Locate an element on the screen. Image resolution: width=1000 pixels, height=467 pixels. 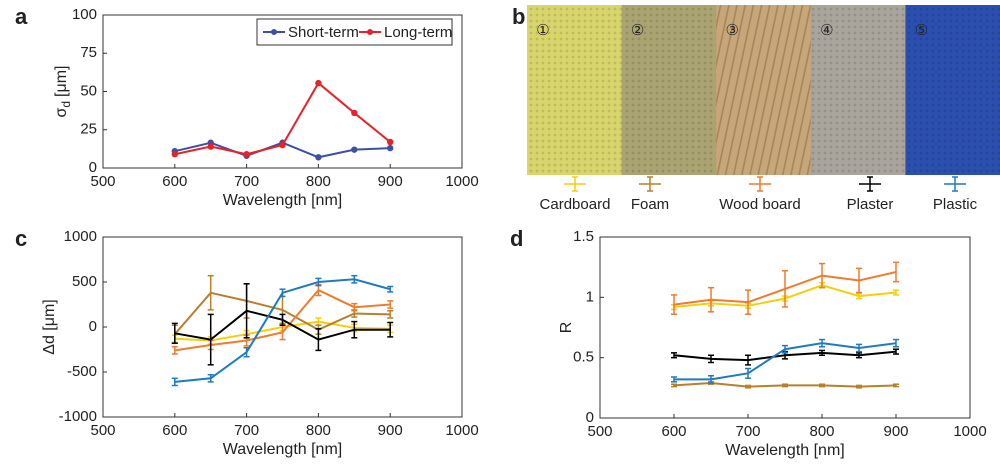
photo-label: ③ is located at coordinates (731, 30).